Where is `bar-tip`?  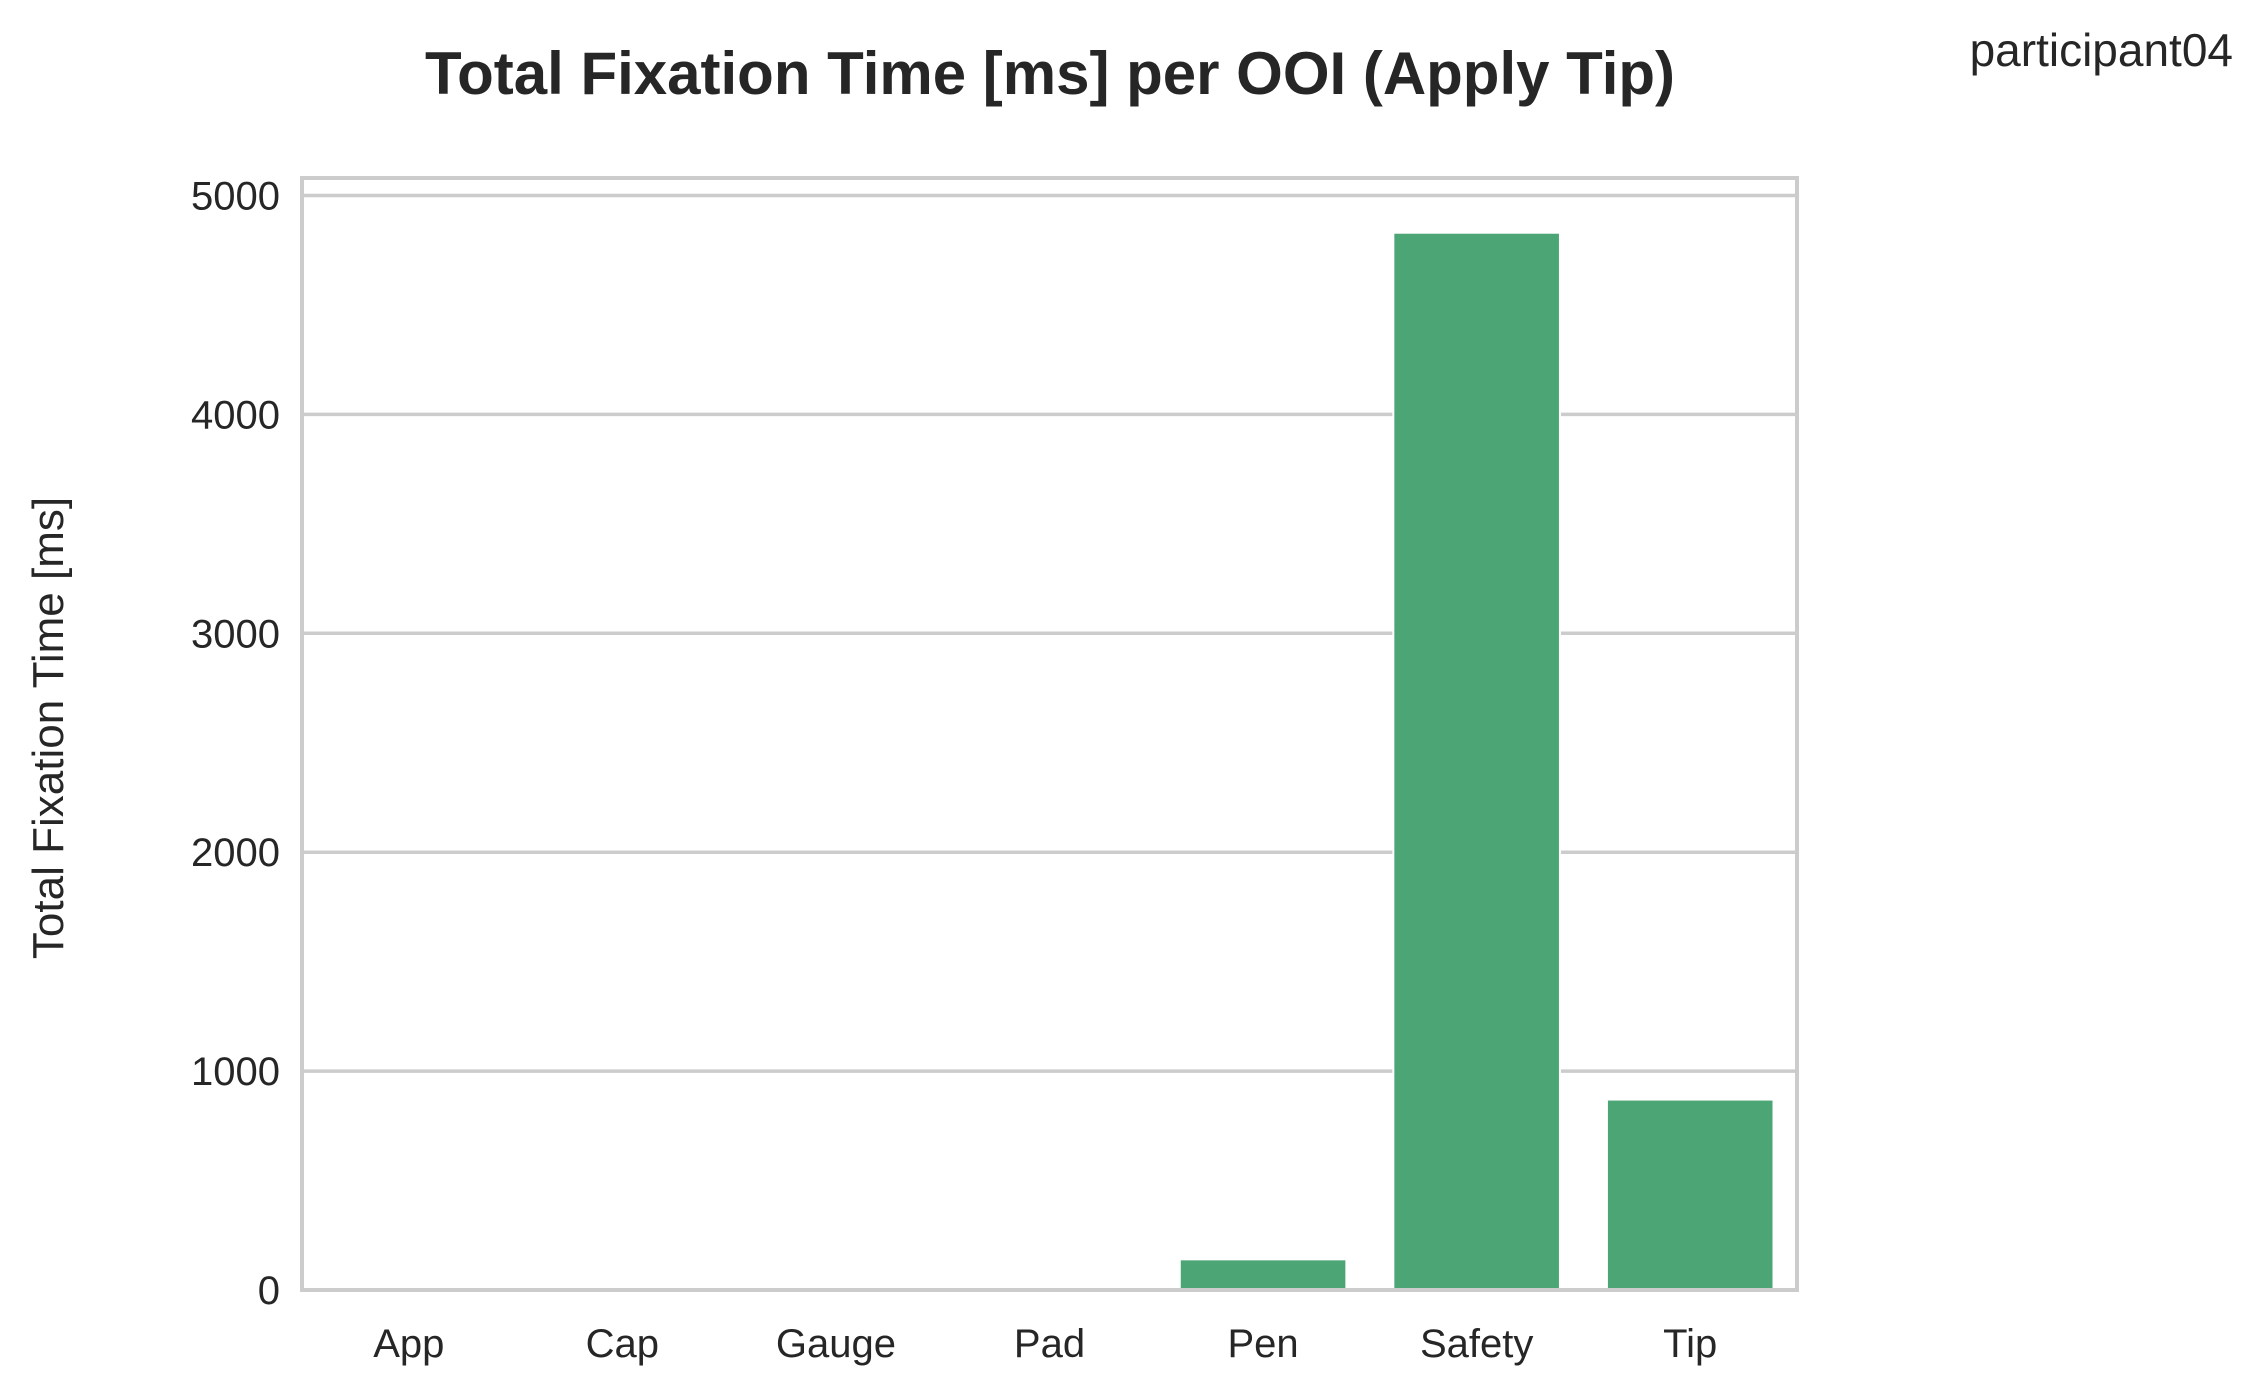 bar-tip is located at coordinates (1690, 1195).